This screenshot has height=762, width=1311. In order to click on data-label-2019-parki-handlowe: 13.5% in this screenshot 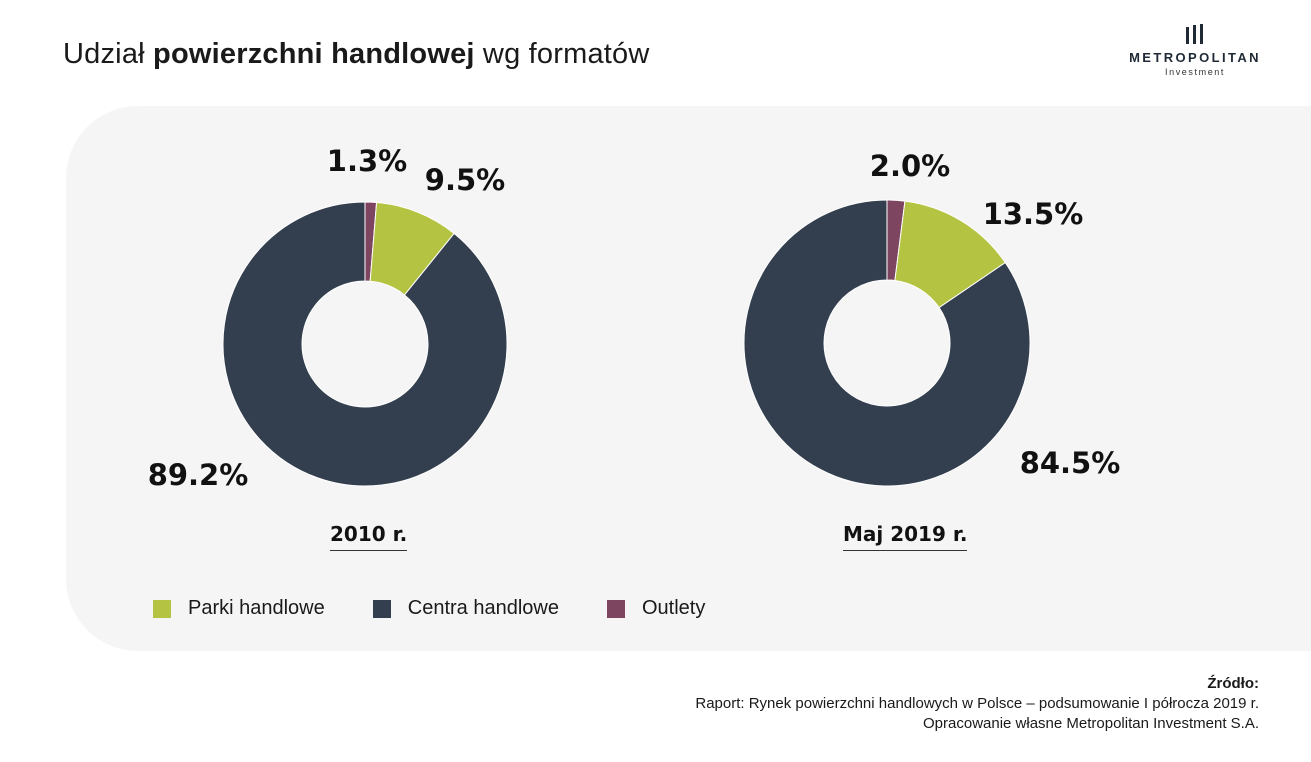, I will do `click(1033, 214)`.